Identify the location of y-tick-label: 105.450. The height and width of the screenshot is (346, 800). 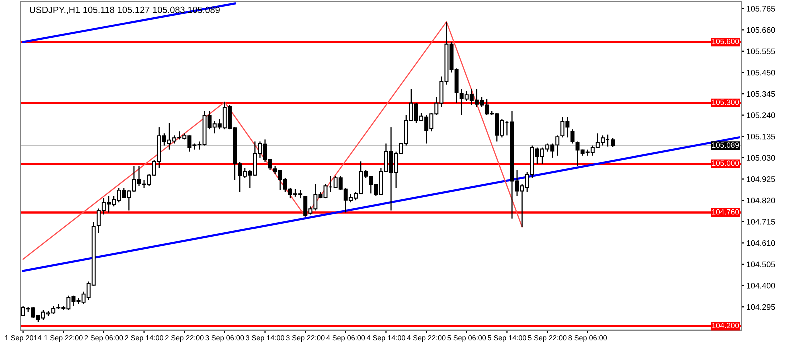
(761, 73).